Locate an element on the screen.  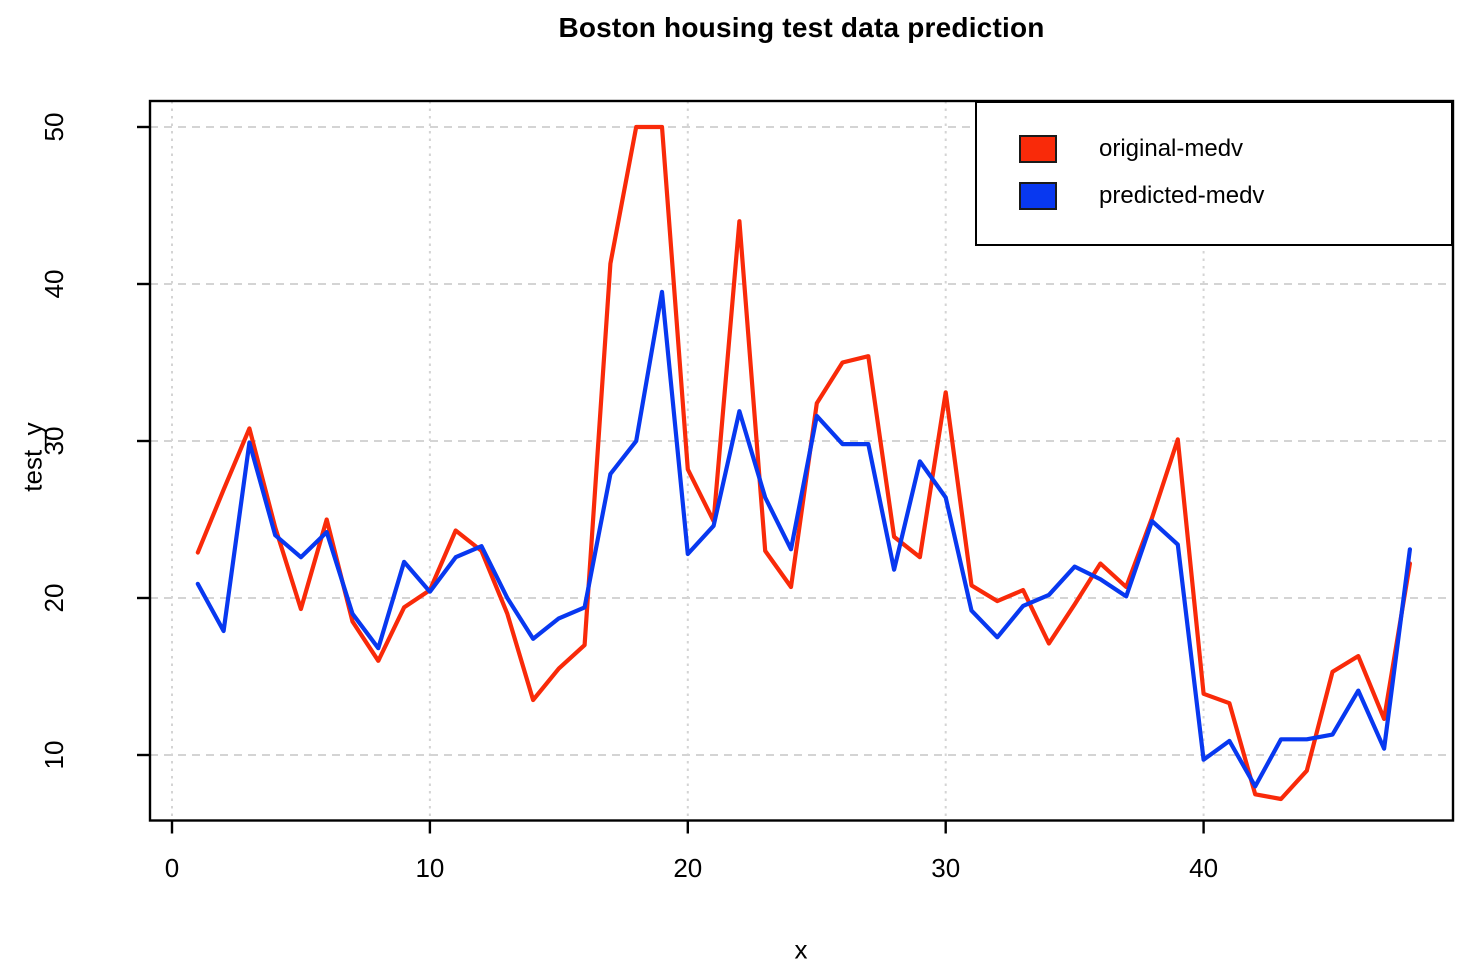
x-tick-label: 40 is located at coordinates (1203, 868).